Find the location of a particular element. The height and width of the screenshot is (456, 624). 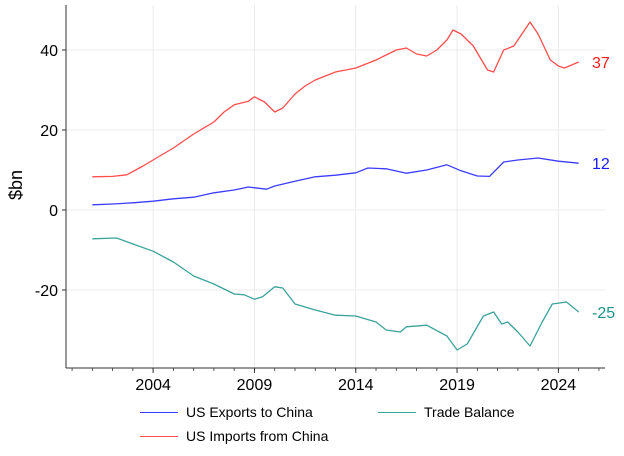

end-label-imports: 37 is located at coordinates (601, 63).